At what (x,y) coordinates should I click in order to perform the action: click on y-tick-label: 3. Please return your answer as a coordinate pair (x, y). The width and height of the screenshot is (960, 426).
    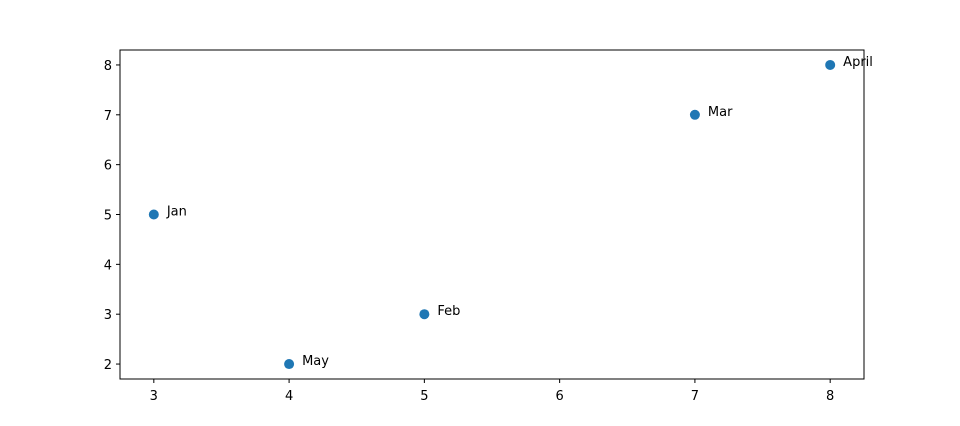
    Looking at the image, I should click on (108, 315).